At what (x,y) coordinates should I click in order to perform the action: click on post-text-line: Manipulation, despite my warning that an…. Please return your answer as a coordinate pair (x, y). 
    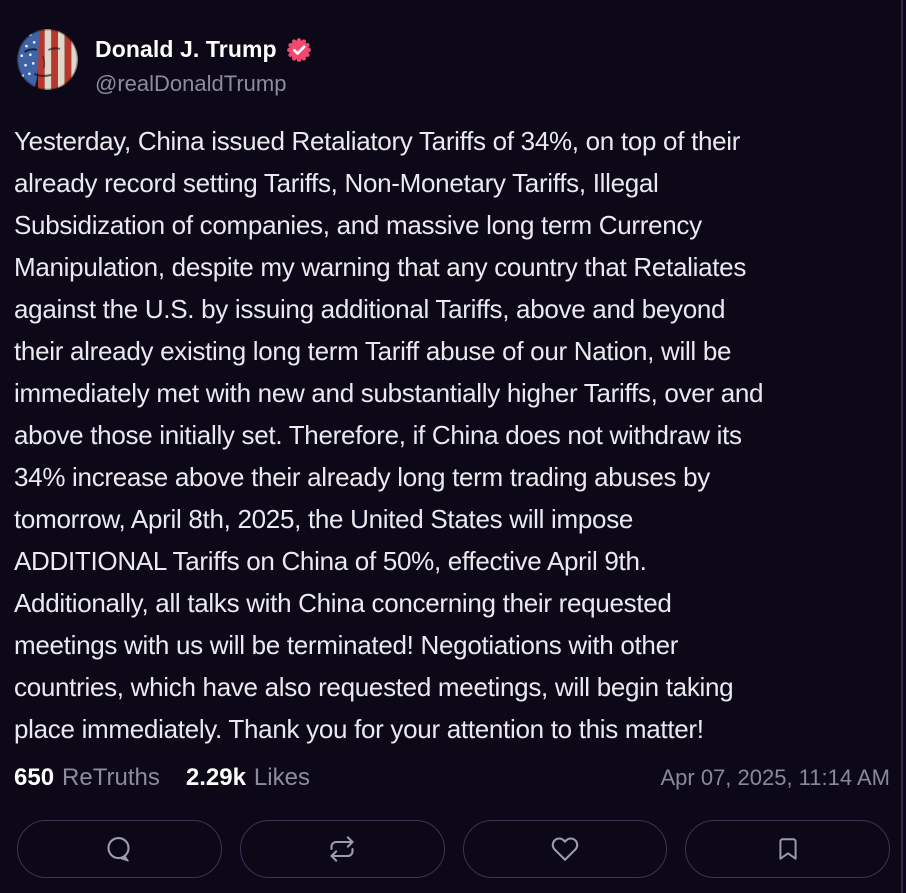
    Looking at the image, I should click on (380, 267).